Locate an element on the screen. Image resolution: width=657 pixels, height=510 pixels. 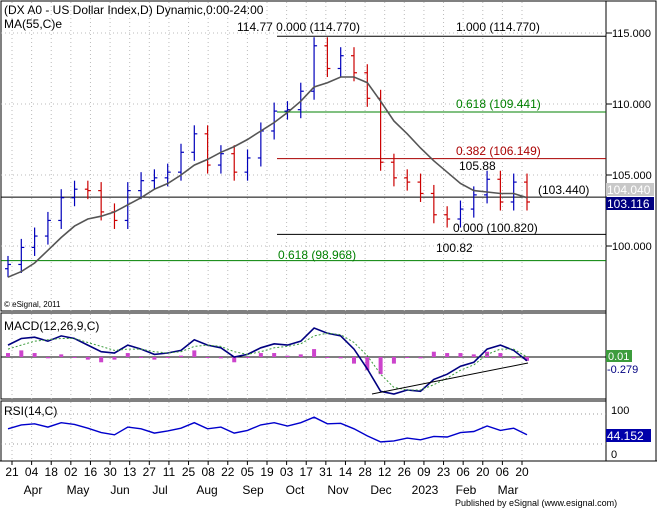
price-tick-label: 100.000 is located at coordinates (632, 247).